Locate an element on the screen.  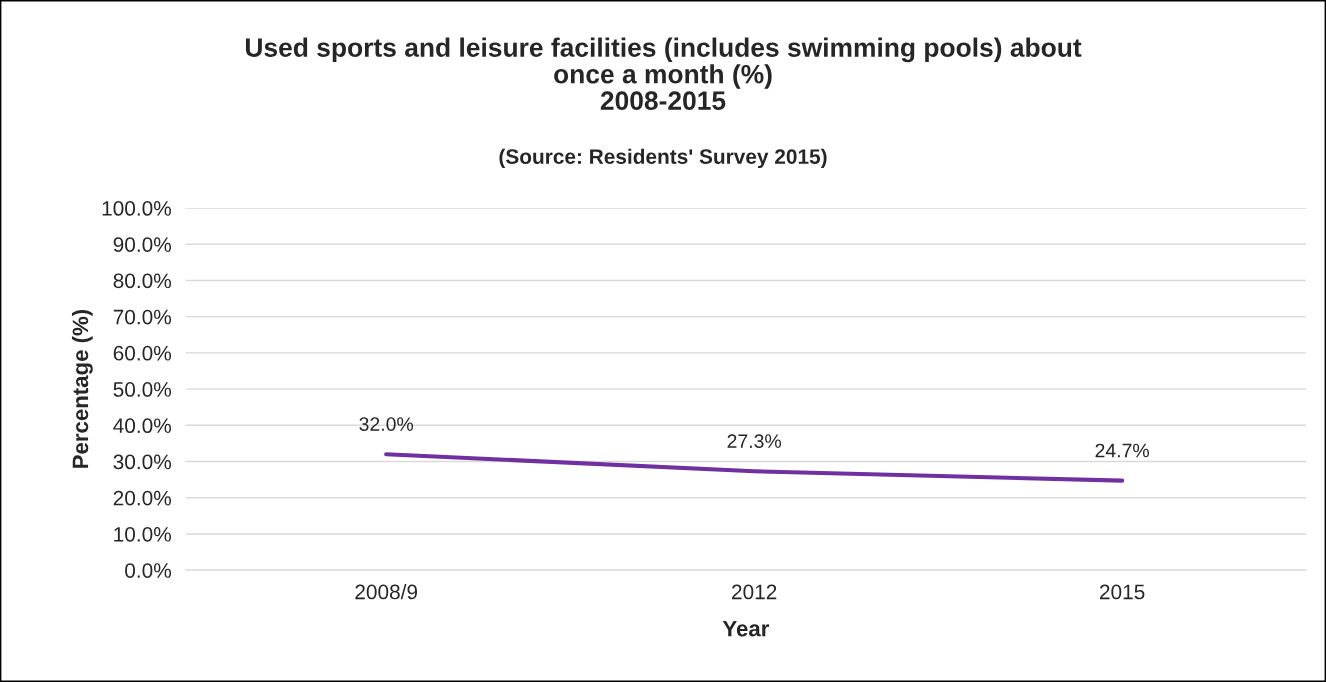
y-tick-label: 20.0% is located at coordinates (142, 498).